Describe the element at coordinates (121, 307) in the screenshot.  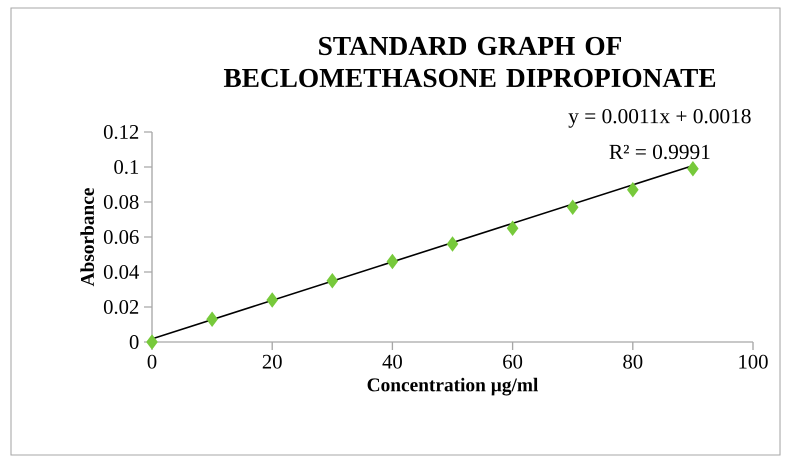
I see `y-tick-label: 0.02` at that location.